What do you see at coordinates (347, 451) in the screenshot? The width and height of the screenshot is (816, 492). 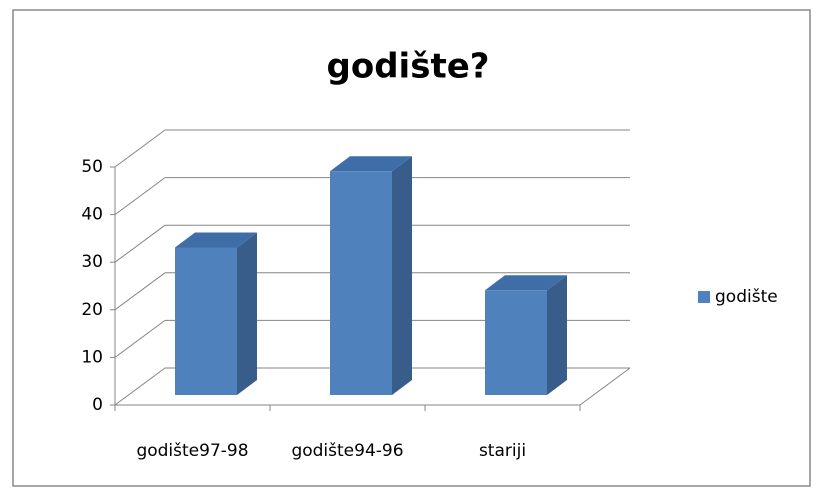 I see `x-tick-label: godište94-96` at bounding box center [347, 451].